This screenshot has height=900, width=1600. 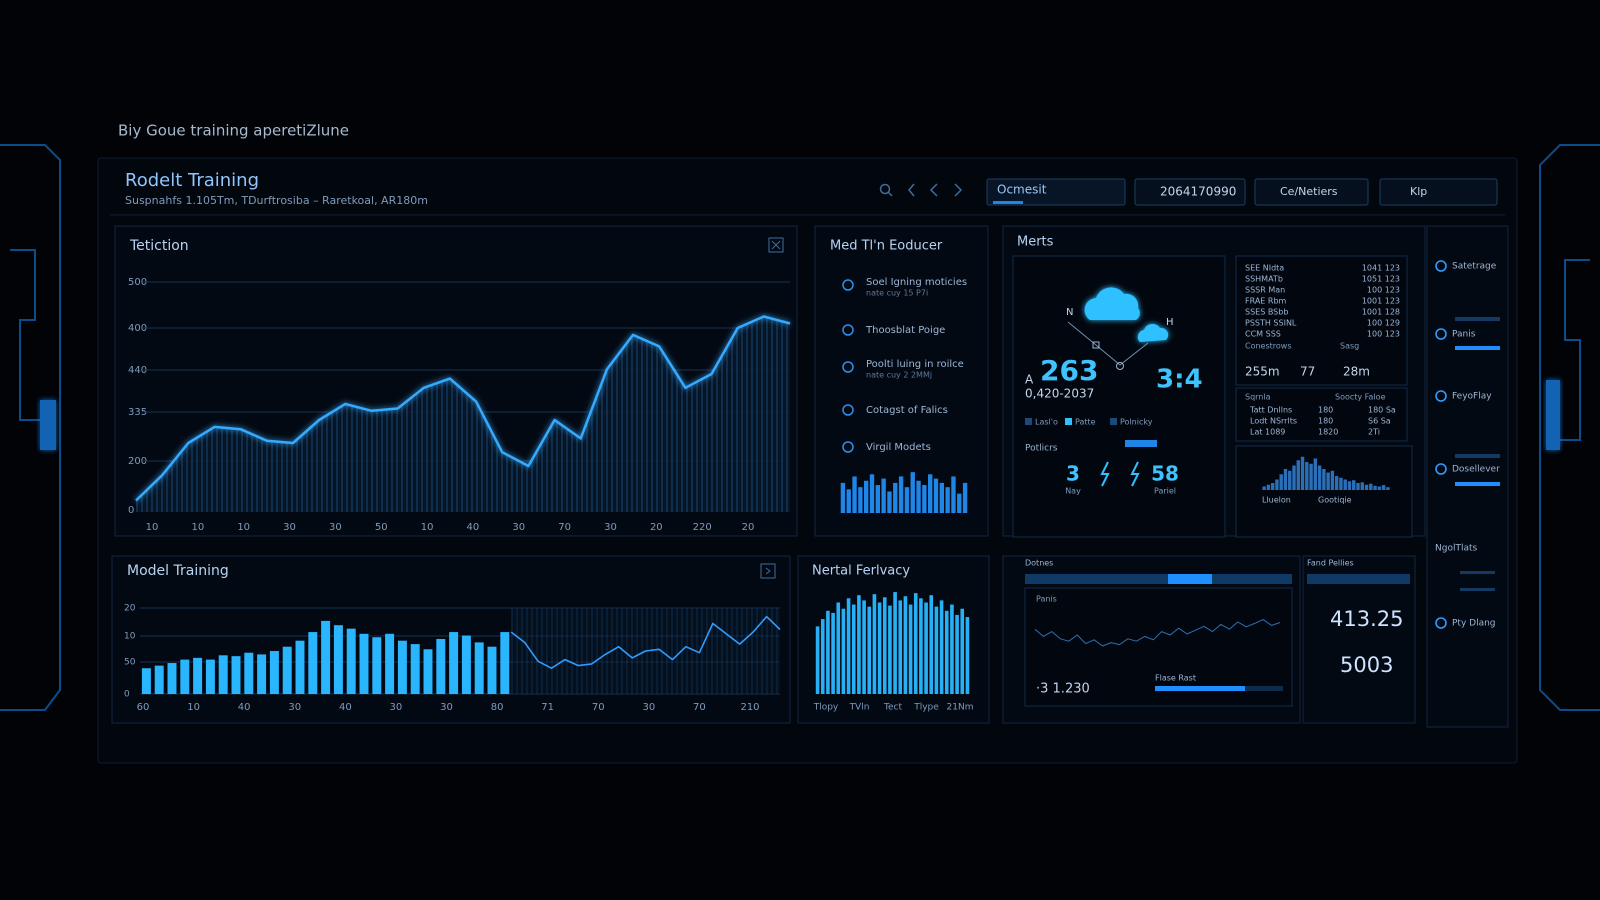 I want to click on dropdown, so click(x=1056, y=192).